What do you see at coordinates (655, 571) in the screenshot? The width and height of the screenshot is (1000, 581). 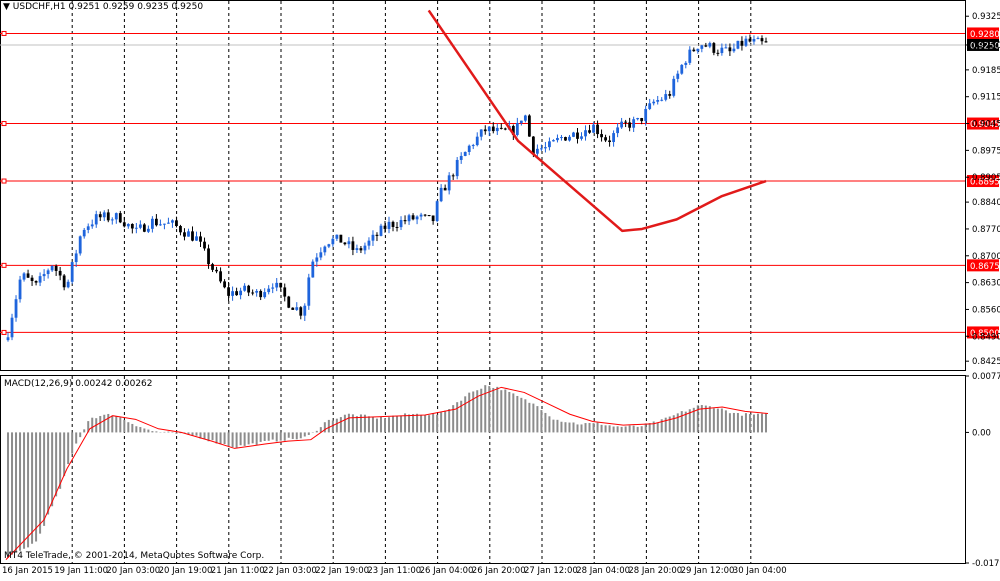 I see `x-tick-label: 28 Jan 20:00` at bounding box center [655, 571].